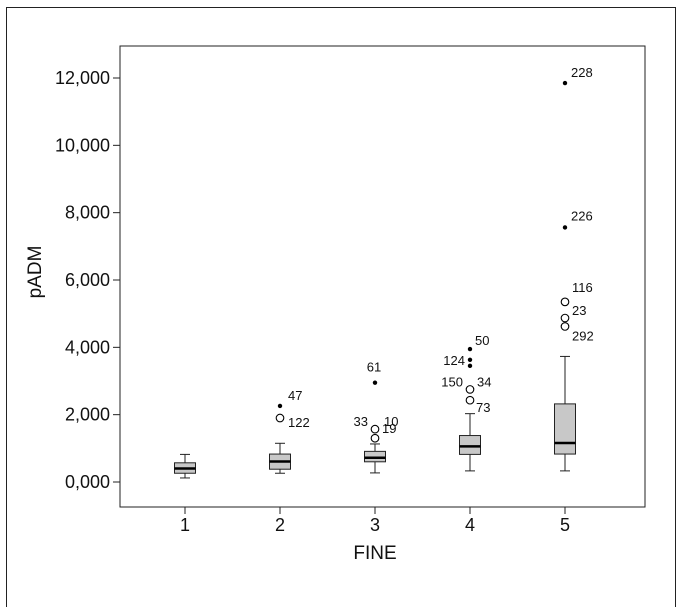 The image size is (685, 607). I want to click on outlier-label: 292, so click(583, 335).